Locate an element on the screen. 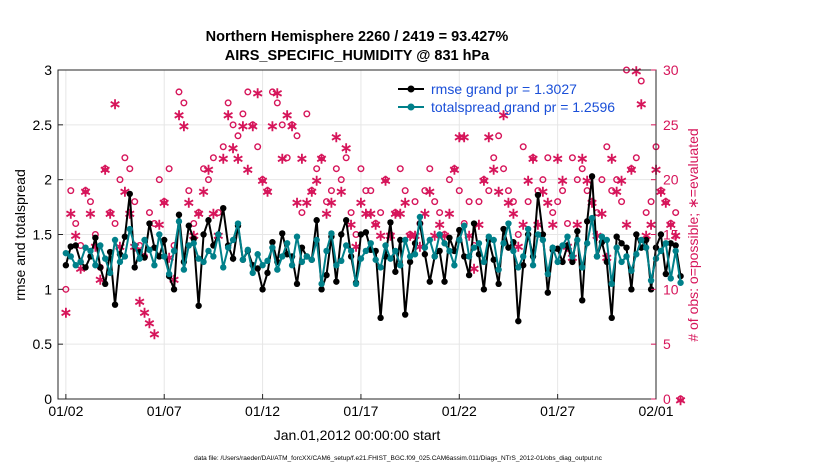 The height and width of the screenshot is (475, 830). legend-rmse-label: rmse grand pr = 1.3027 is located at coordinates (504, 89).